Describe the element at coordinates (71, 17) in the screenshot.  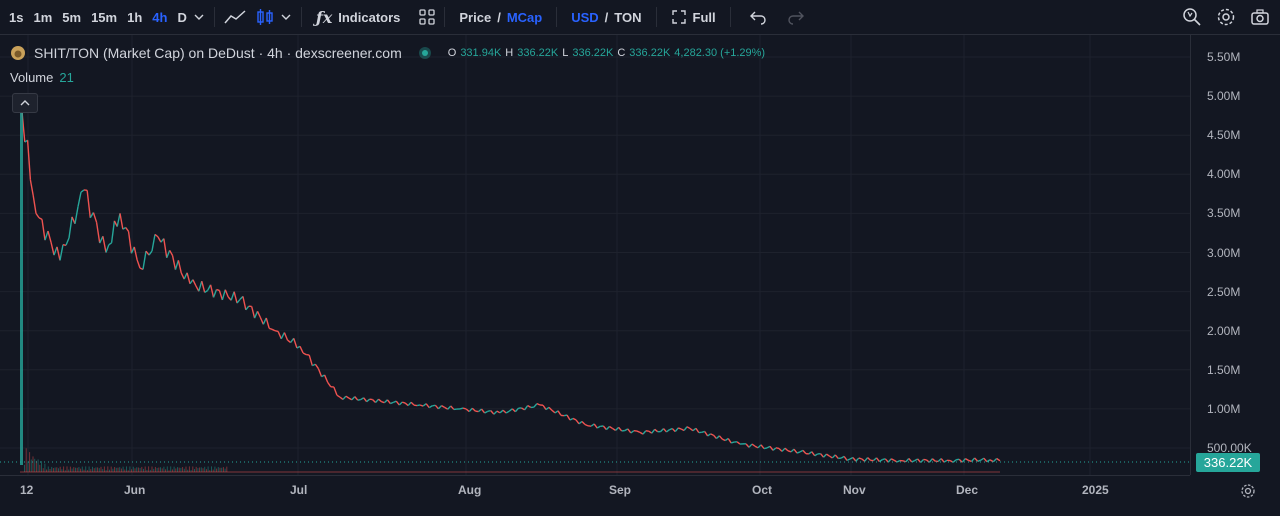
I see `timeframe-5m: 5m` at that location.